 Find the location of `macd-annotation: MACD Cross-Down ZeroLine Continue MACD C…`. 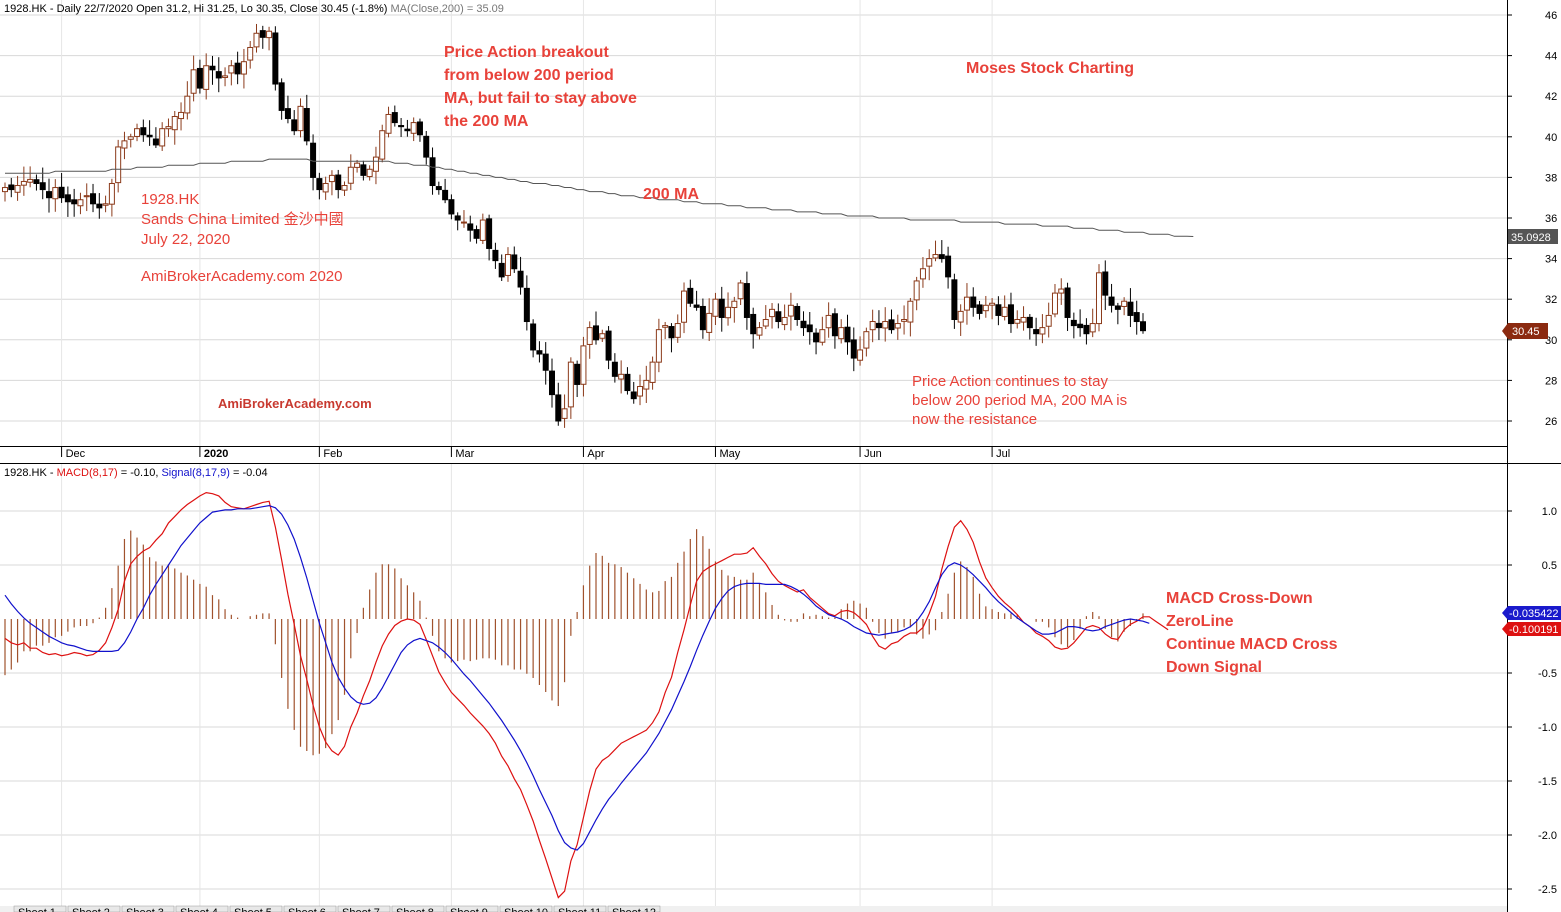

macd-annotation: MACD Cross-Down ZeroLine Continue MACD C… is located at coordinates (1252, 633).